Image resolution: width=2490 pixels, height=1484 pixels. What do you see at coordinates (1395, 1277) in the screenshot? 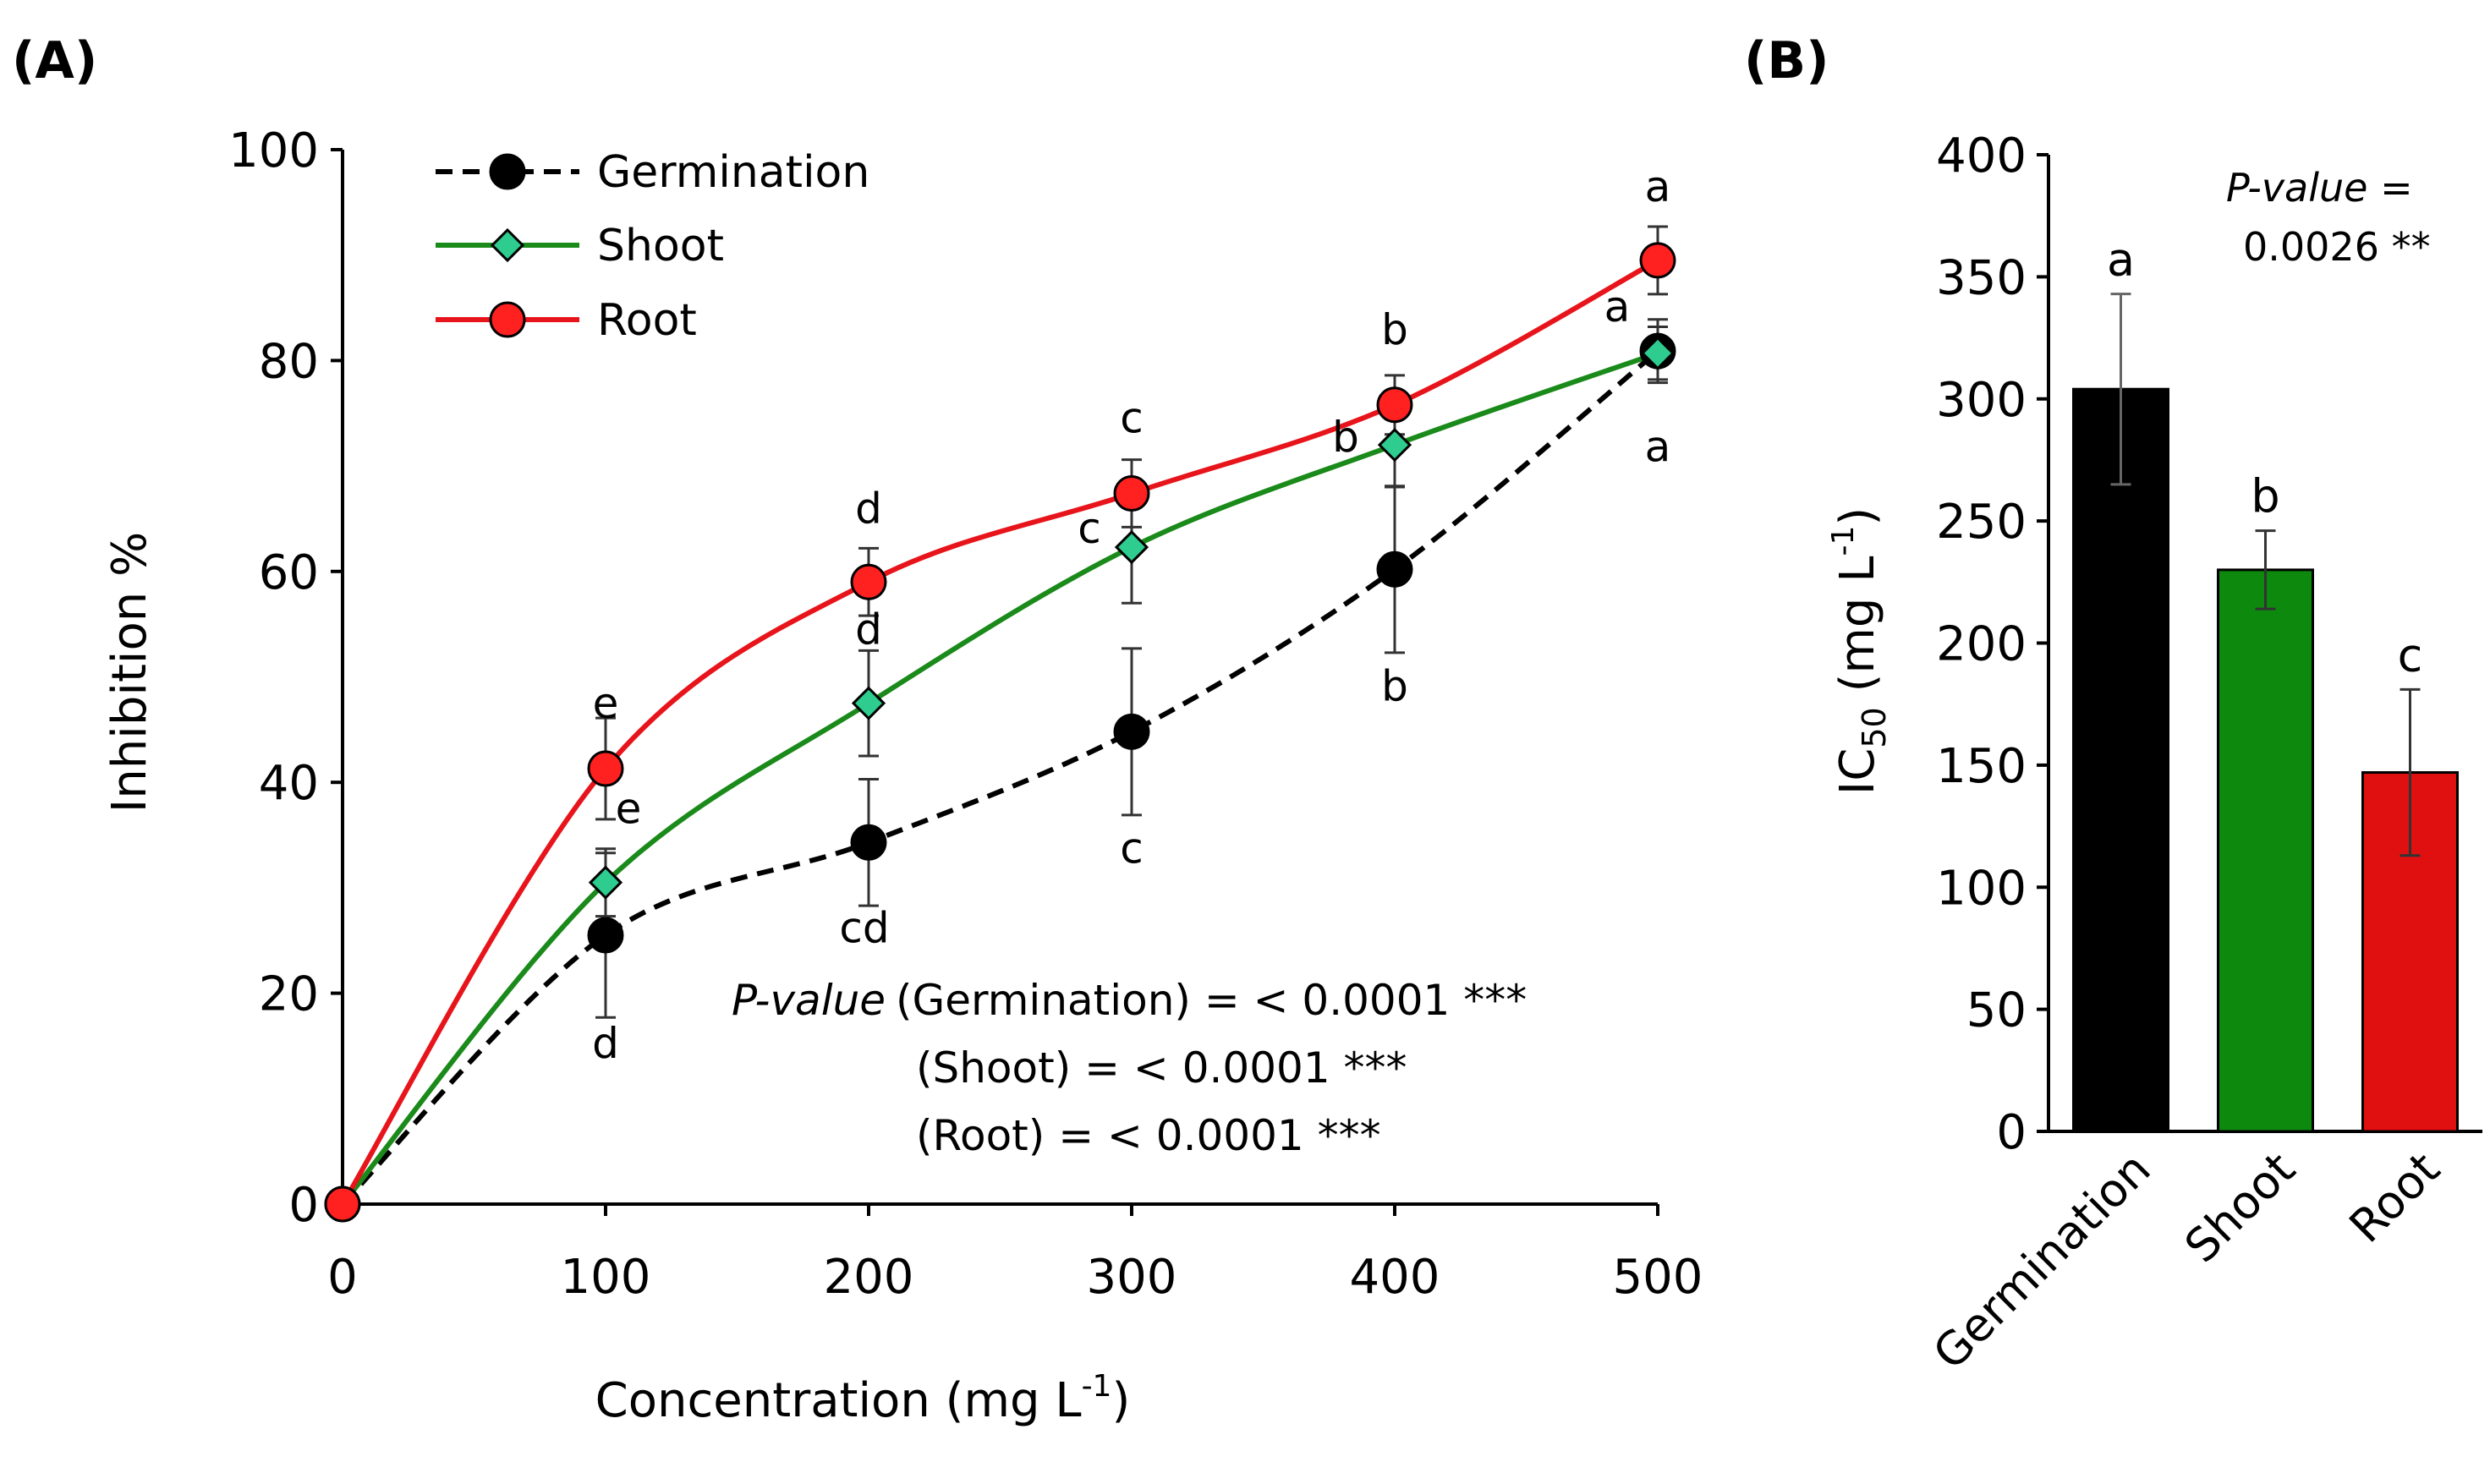
I see `x-tick-label: 400` at bounding box center [1395, 1277].